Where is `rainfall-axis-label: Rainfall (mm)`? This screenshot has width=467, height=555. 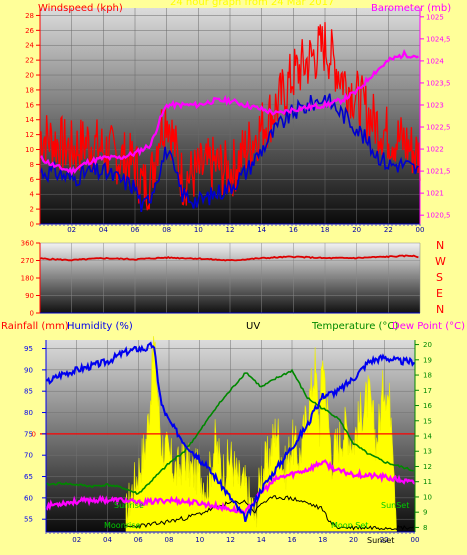
rainfall-axis-label: Rainfall (mm) is located at coordinates (35, 326).